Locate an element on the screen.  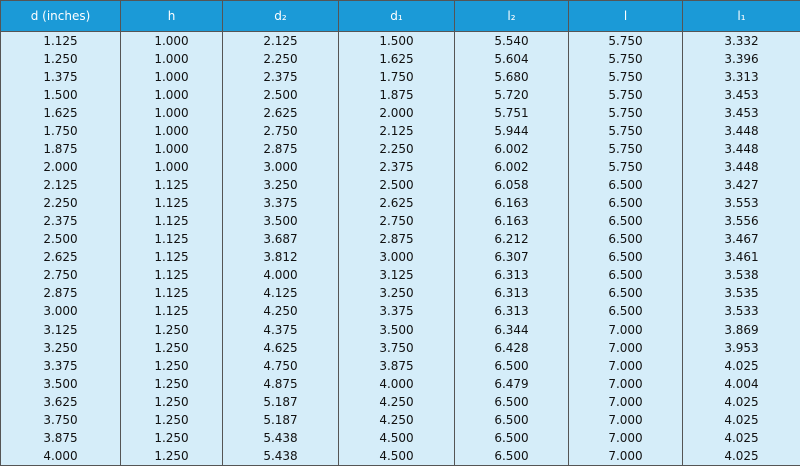
table-row: 3.000 1.125 4.250 3.375 6.313 6.500 3.533 is located at coordinates (400, 311).